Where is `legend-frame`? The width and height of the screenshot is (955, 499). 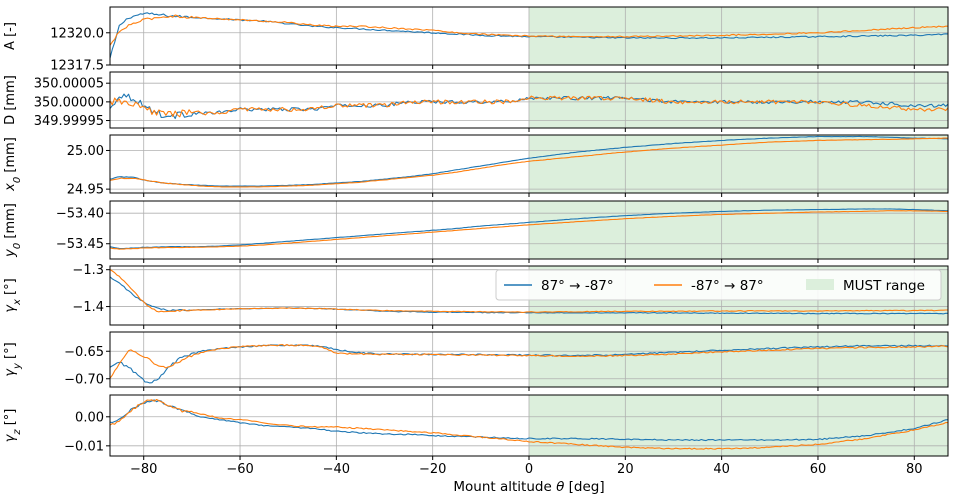
legend-frame is located at coordinates (718, 285).